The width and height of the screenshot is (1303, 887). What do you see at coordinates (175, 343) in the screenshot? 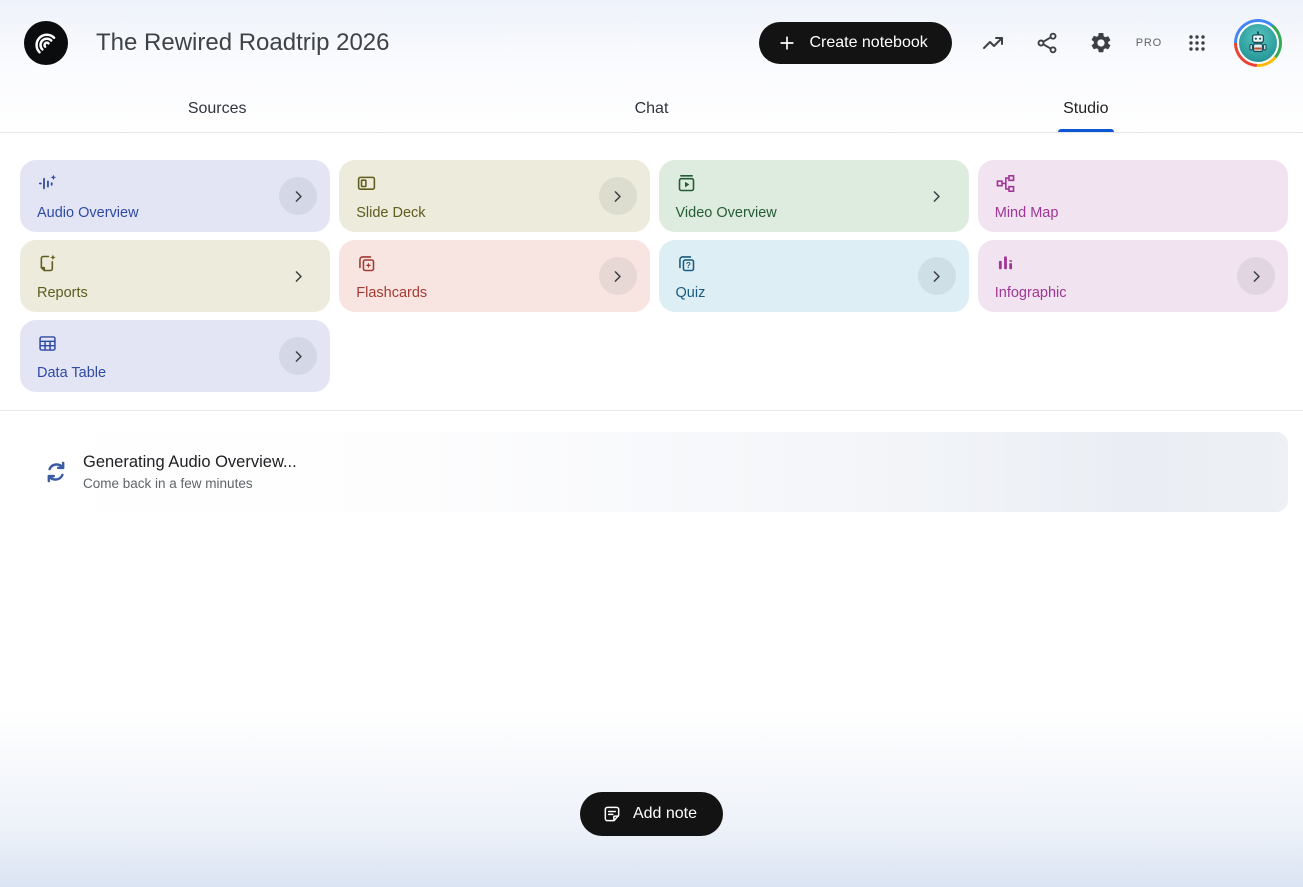
I see `data-table-icon` at bounding box center [175, 343].